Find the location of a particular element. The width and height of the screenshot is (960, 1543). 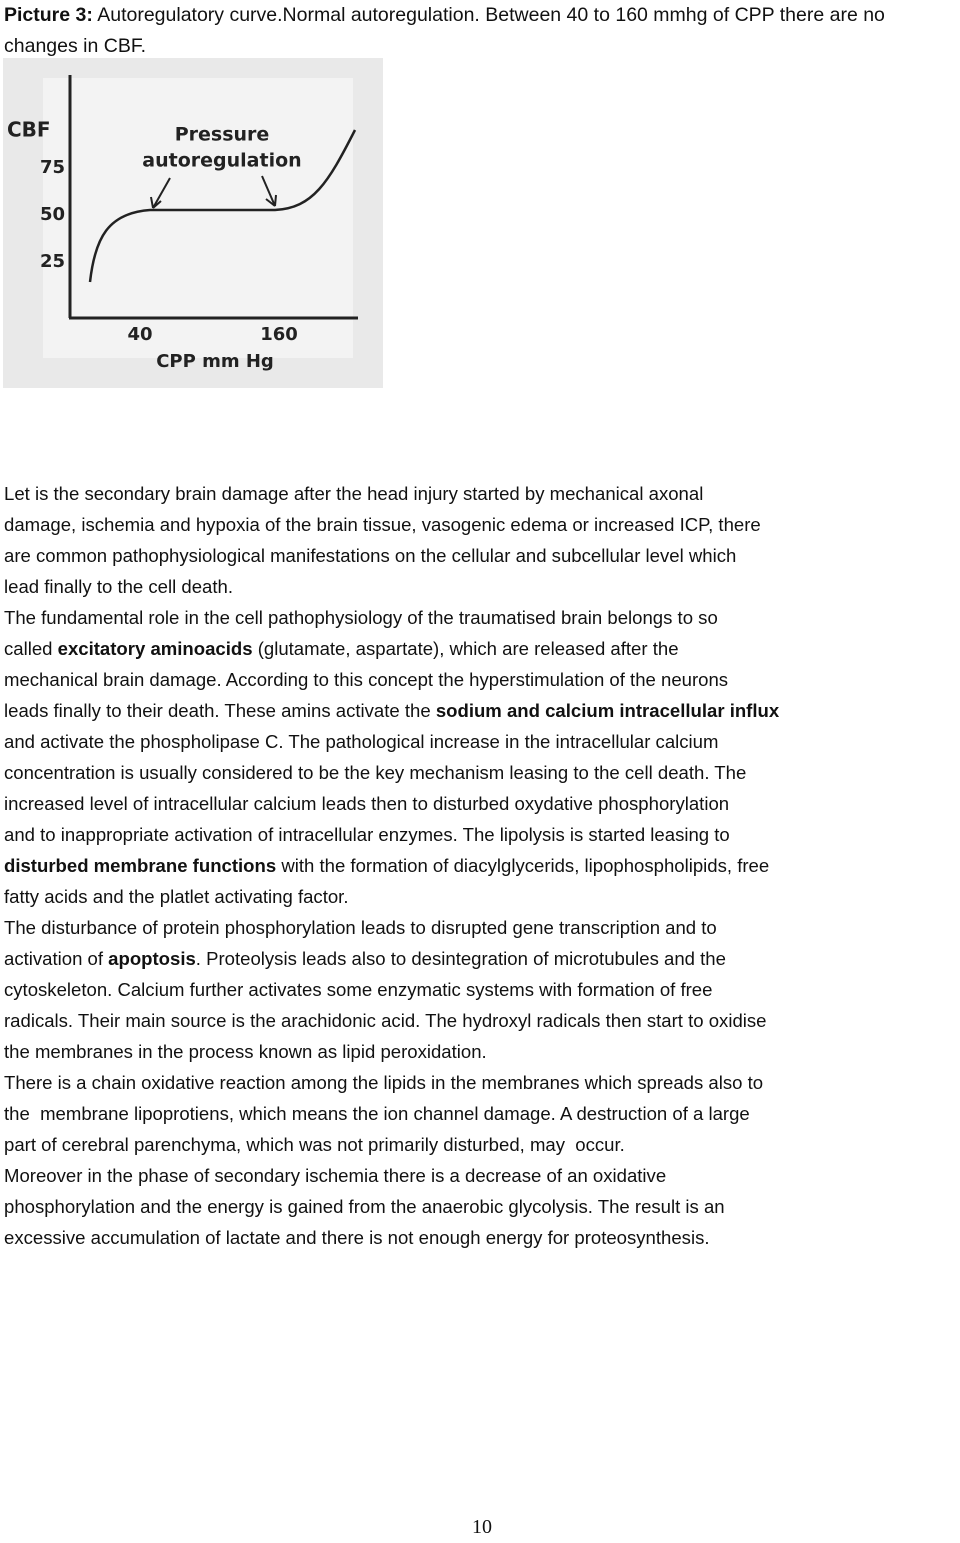

figure-panel is located at coordinates (198, 218).